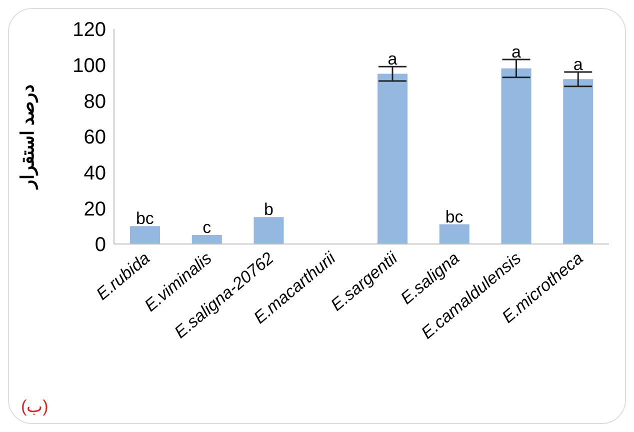 This screenshot has width=634, height=432. Describe the element at coordinates (95, 173) in the screenshot. I see `y-tick-label: 40` at that location.